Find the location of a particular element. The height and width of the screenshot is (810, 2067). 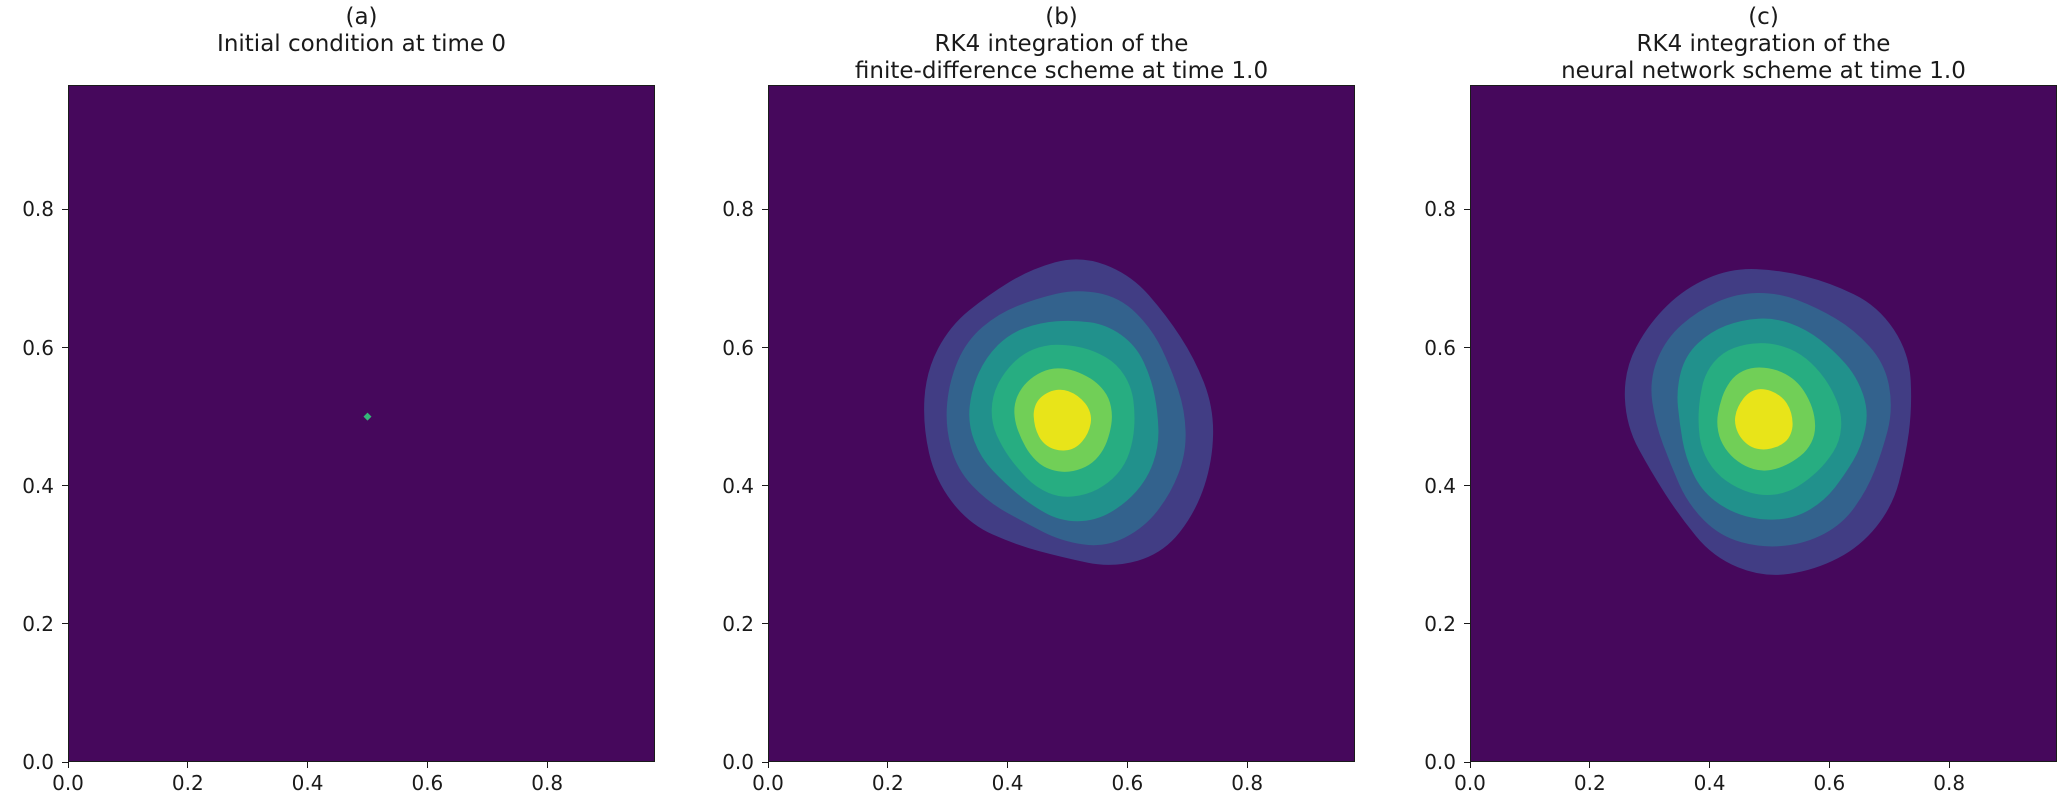

panel-label-a: (a) is located at coordinates (361, 17).